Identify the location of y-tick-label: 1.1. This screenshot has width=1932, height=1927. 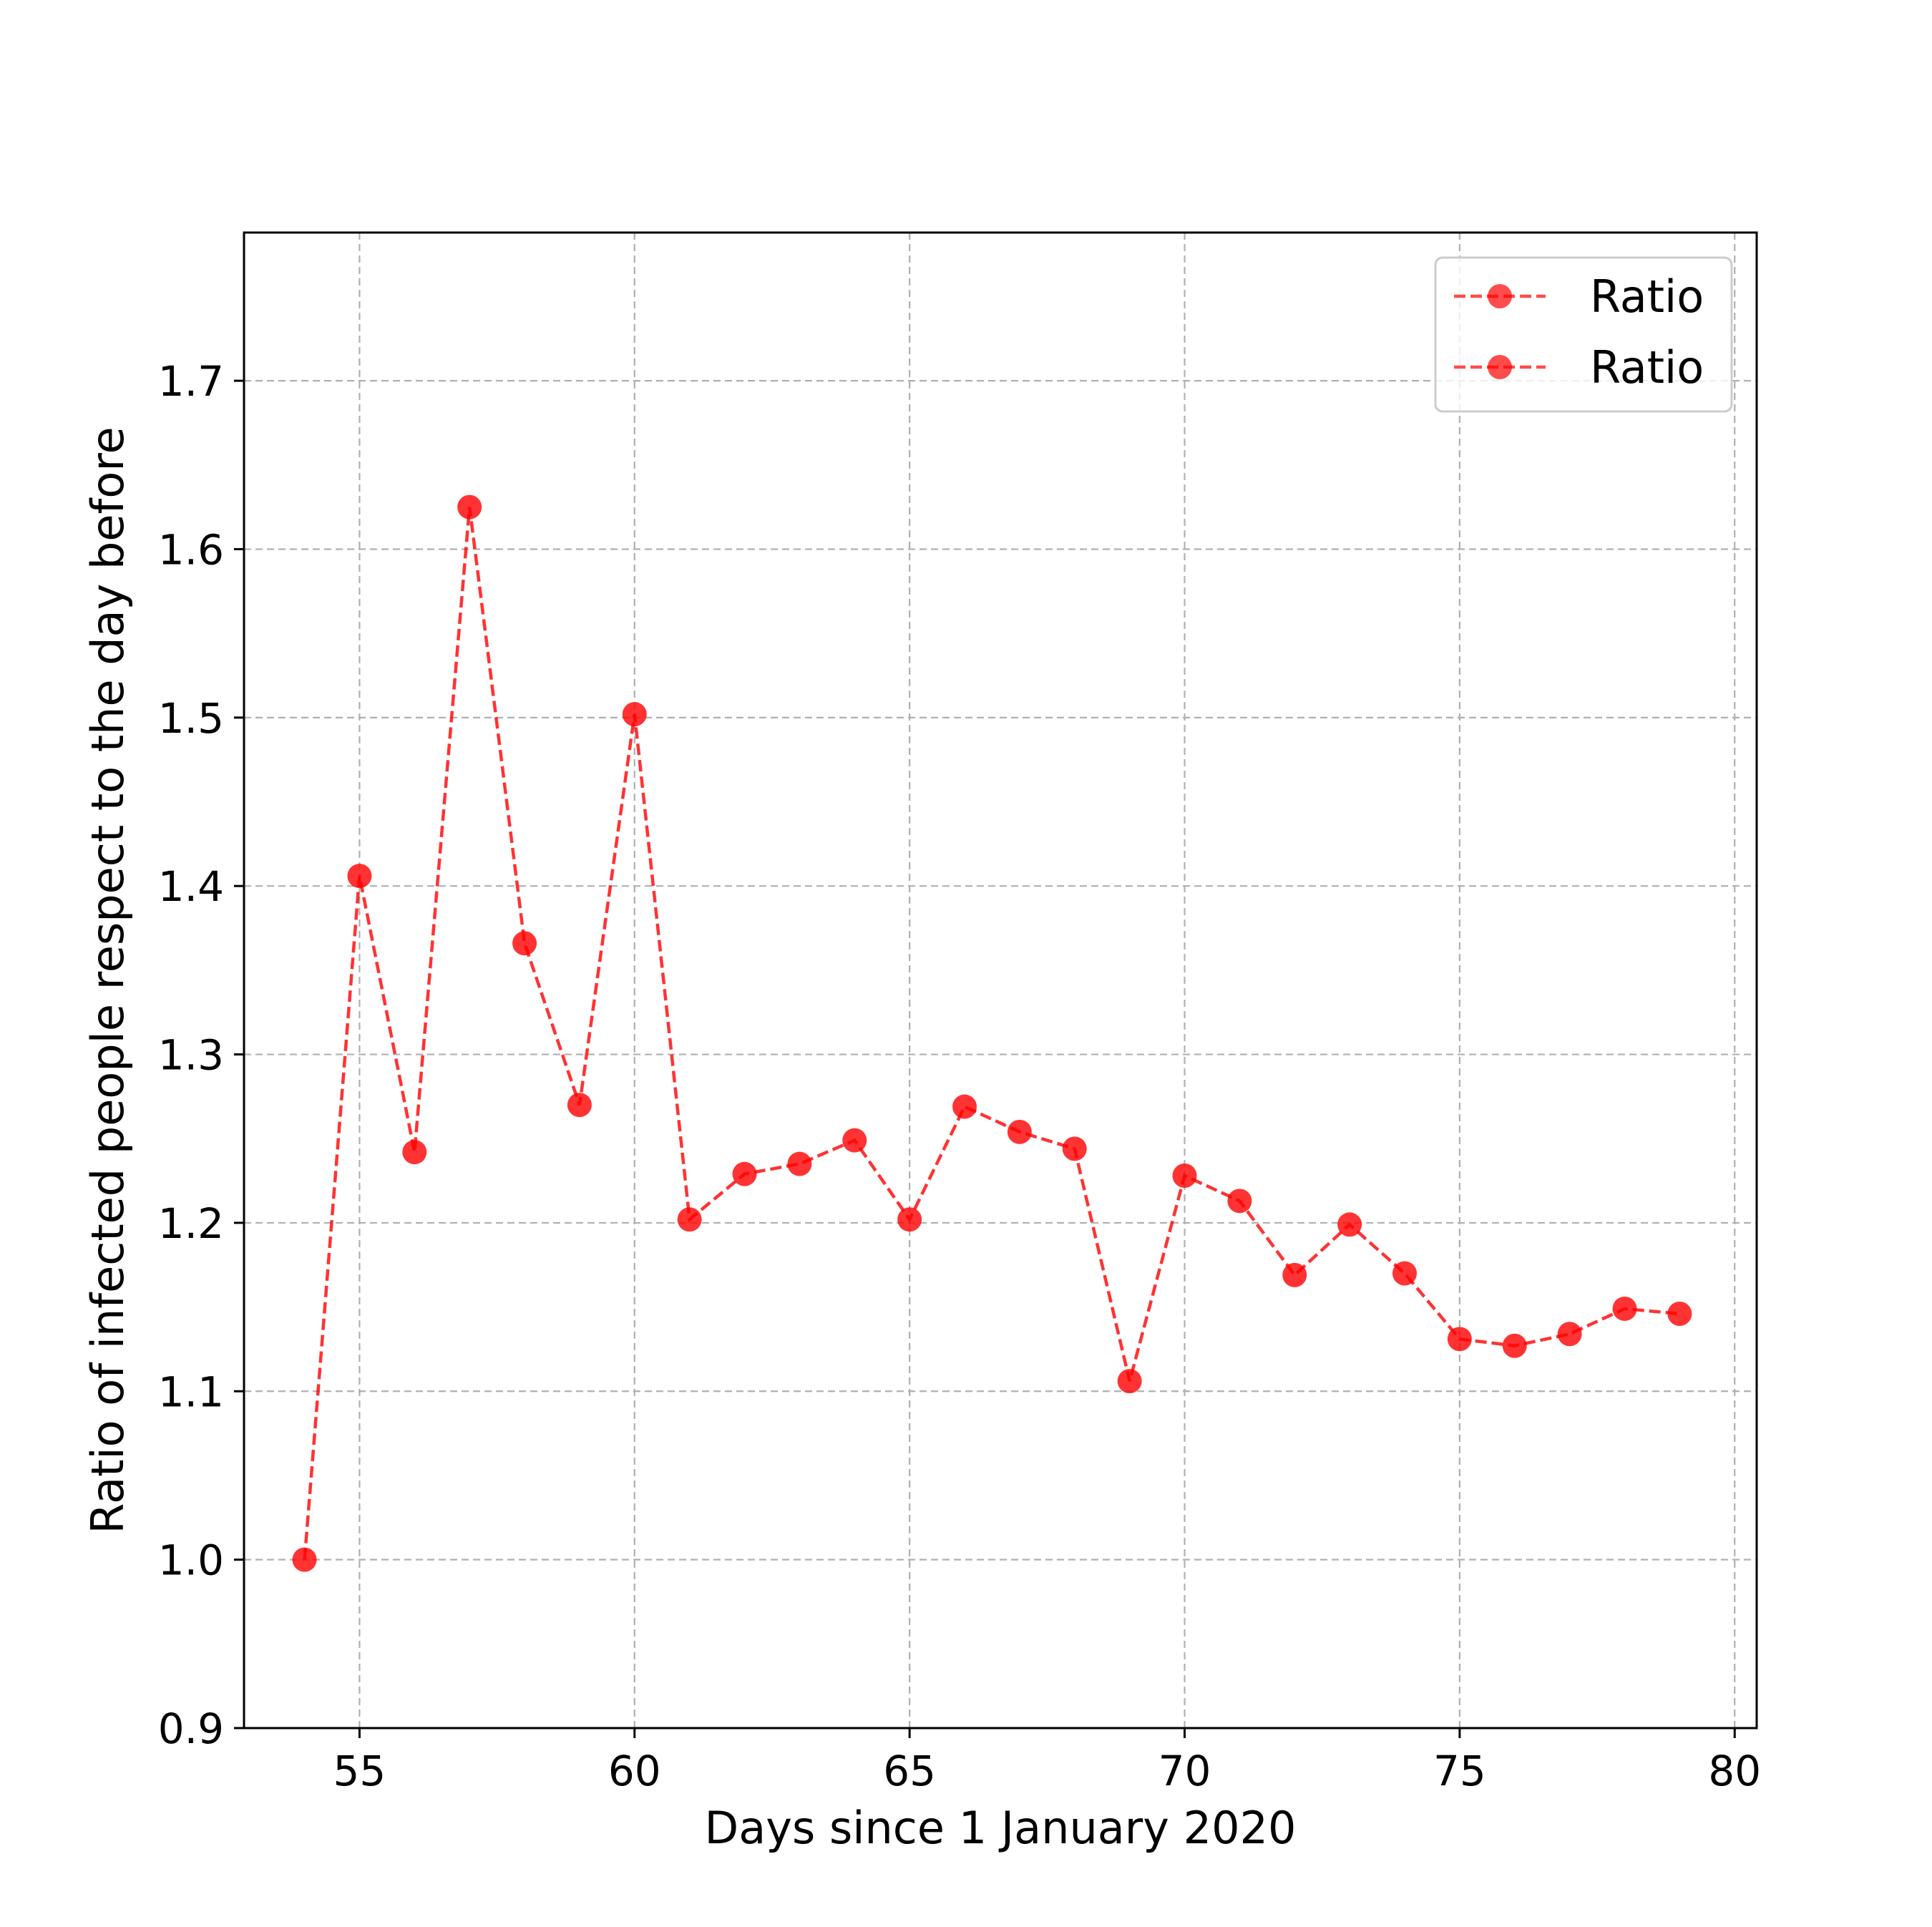
(191, 1391).